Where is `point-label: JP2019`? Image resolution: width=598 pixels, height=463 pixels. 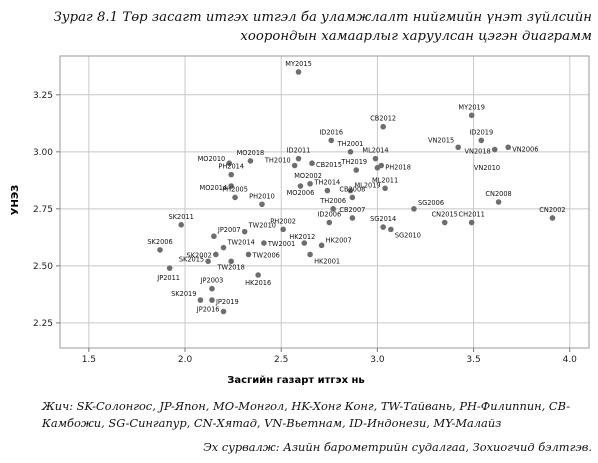 point-label: JP2019 is located at coordinates (227, 302).